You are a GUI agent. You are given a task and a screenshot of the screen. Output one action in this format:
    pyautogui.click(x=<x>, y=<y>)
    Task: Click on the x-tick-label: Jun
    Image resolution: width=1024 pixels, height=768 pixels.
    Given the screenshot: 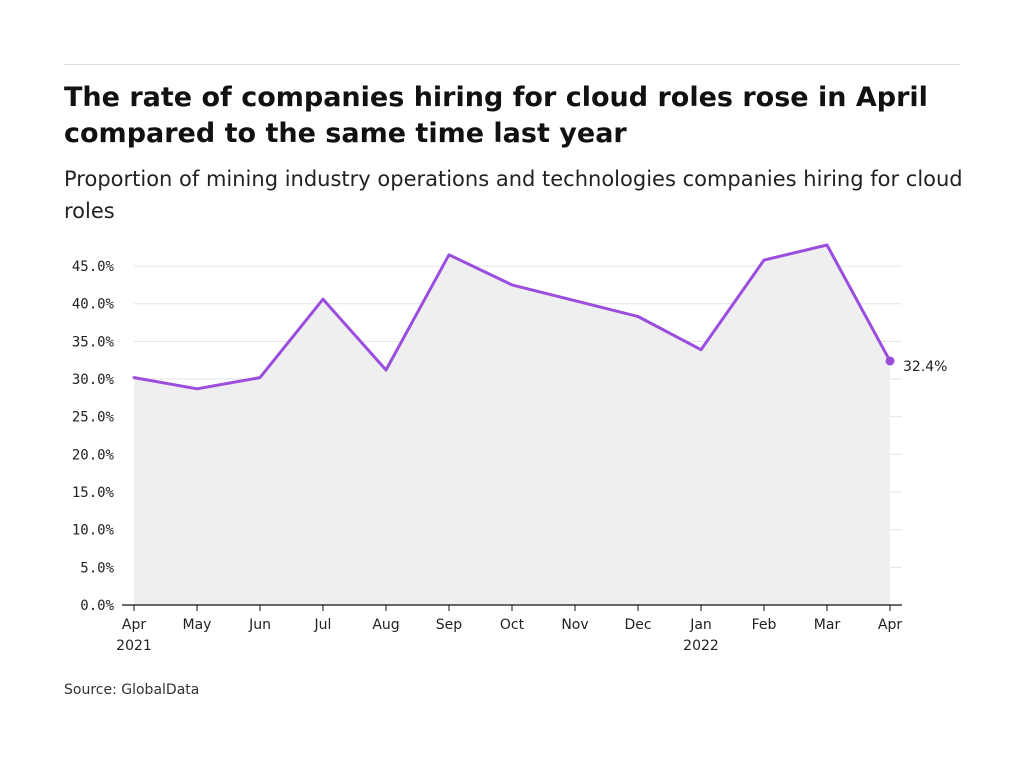 What is the action you would take?
    pyautogui.click(x=259, y=625)
    